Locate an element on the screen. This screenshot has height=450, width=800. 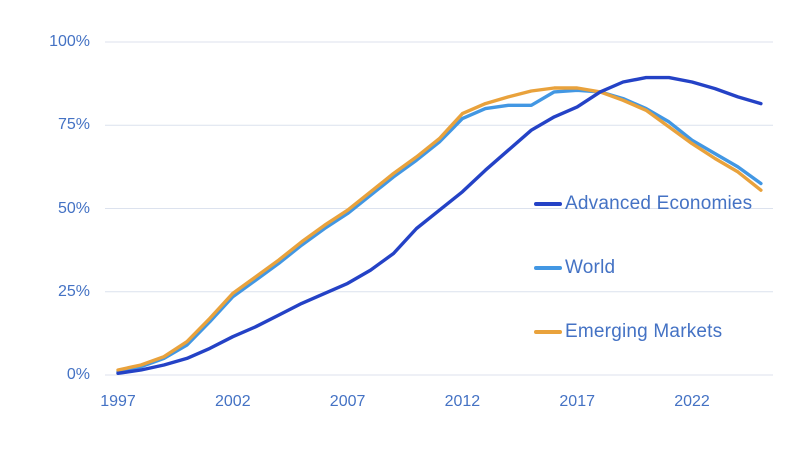
x-axis-label: 2022 is located at coordinates (692, 401).